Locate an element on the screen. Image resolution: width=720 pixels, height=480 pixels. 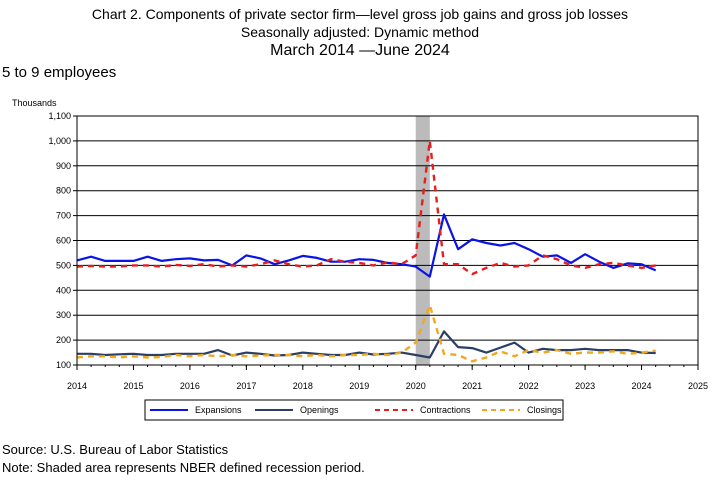
legend-box is located at coordinates (354, 410).